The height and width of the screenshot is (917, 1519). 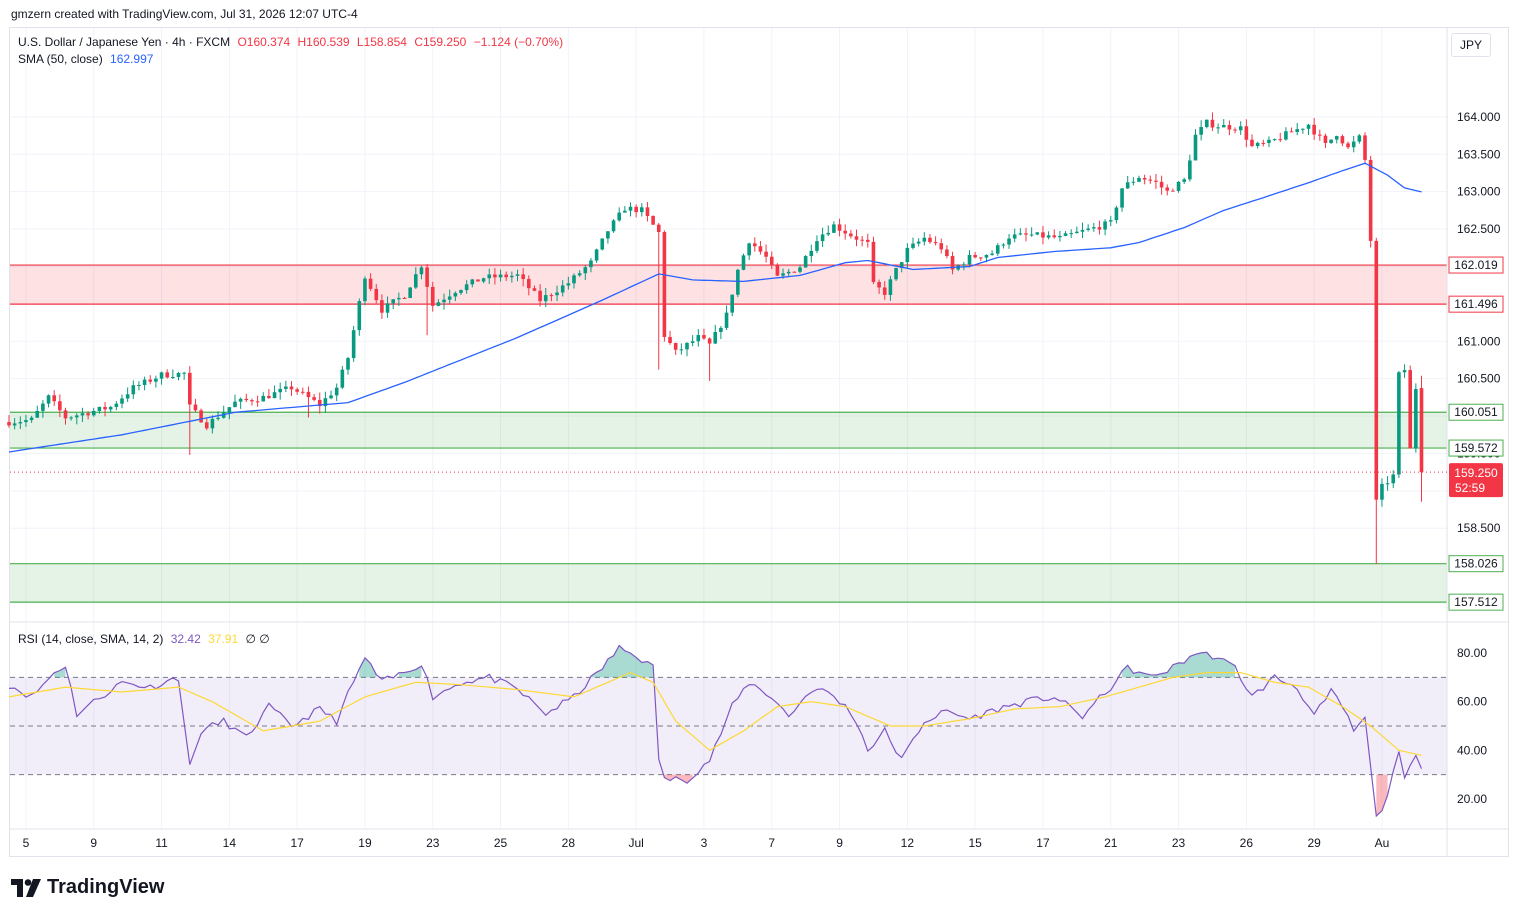 I want to click on countdown-label: 52:59, so click(x=1470, y=488).